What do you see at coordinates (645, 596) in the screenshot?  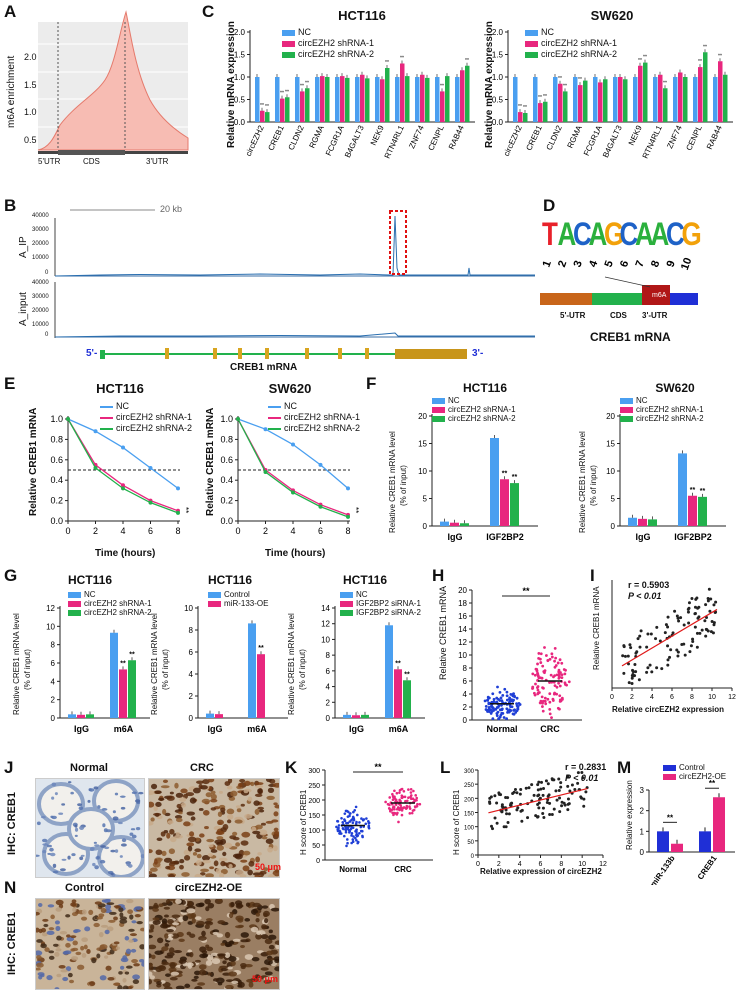 I see `panel-i-p: P < 0.01` at bounding box center [645, 596].